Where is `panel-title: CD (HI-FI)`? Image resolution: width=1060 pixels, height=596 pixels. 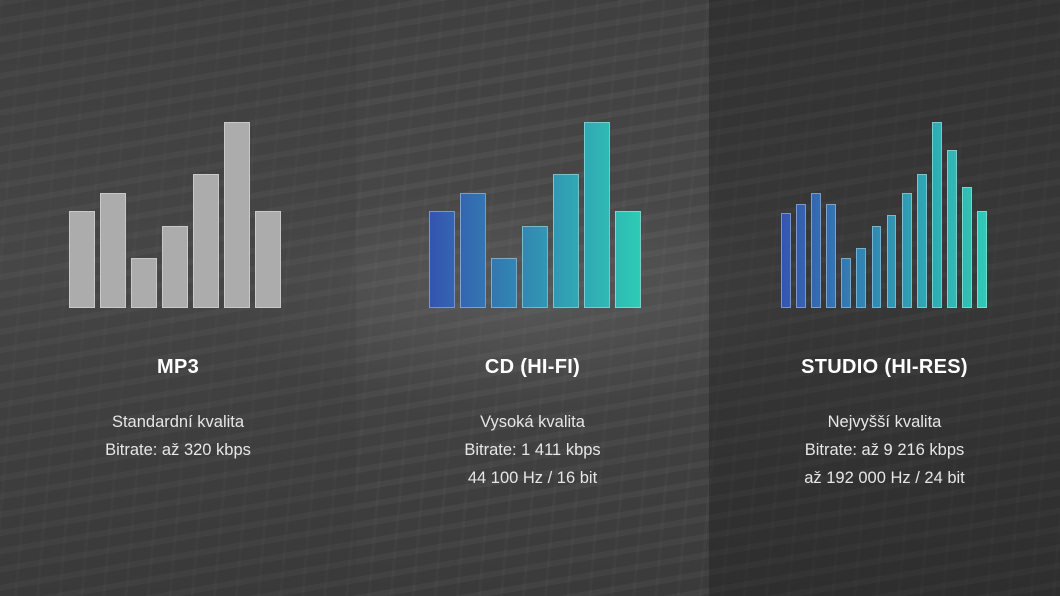
panel-title: CD (HI-FI) is located at coordinates (532, 367).